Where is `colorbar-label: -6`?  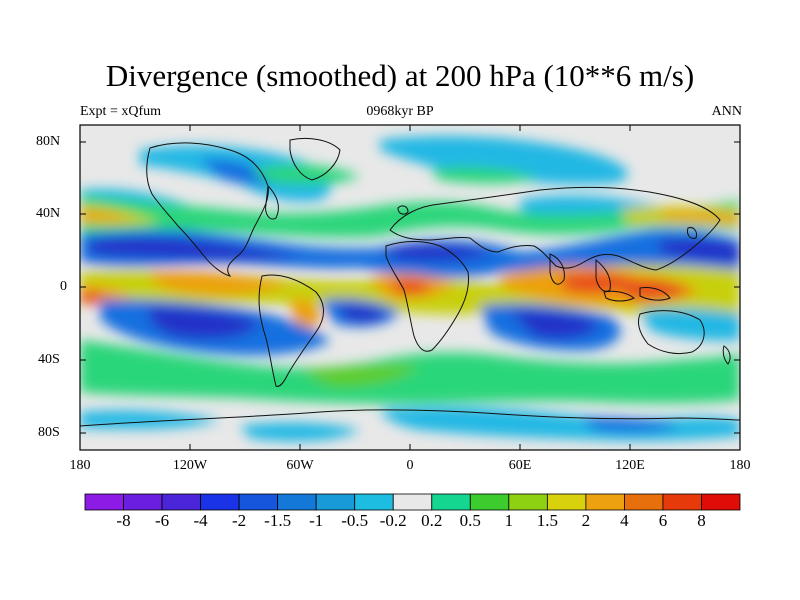 colorbar-label: -6 is located at coordinates (162, 520).